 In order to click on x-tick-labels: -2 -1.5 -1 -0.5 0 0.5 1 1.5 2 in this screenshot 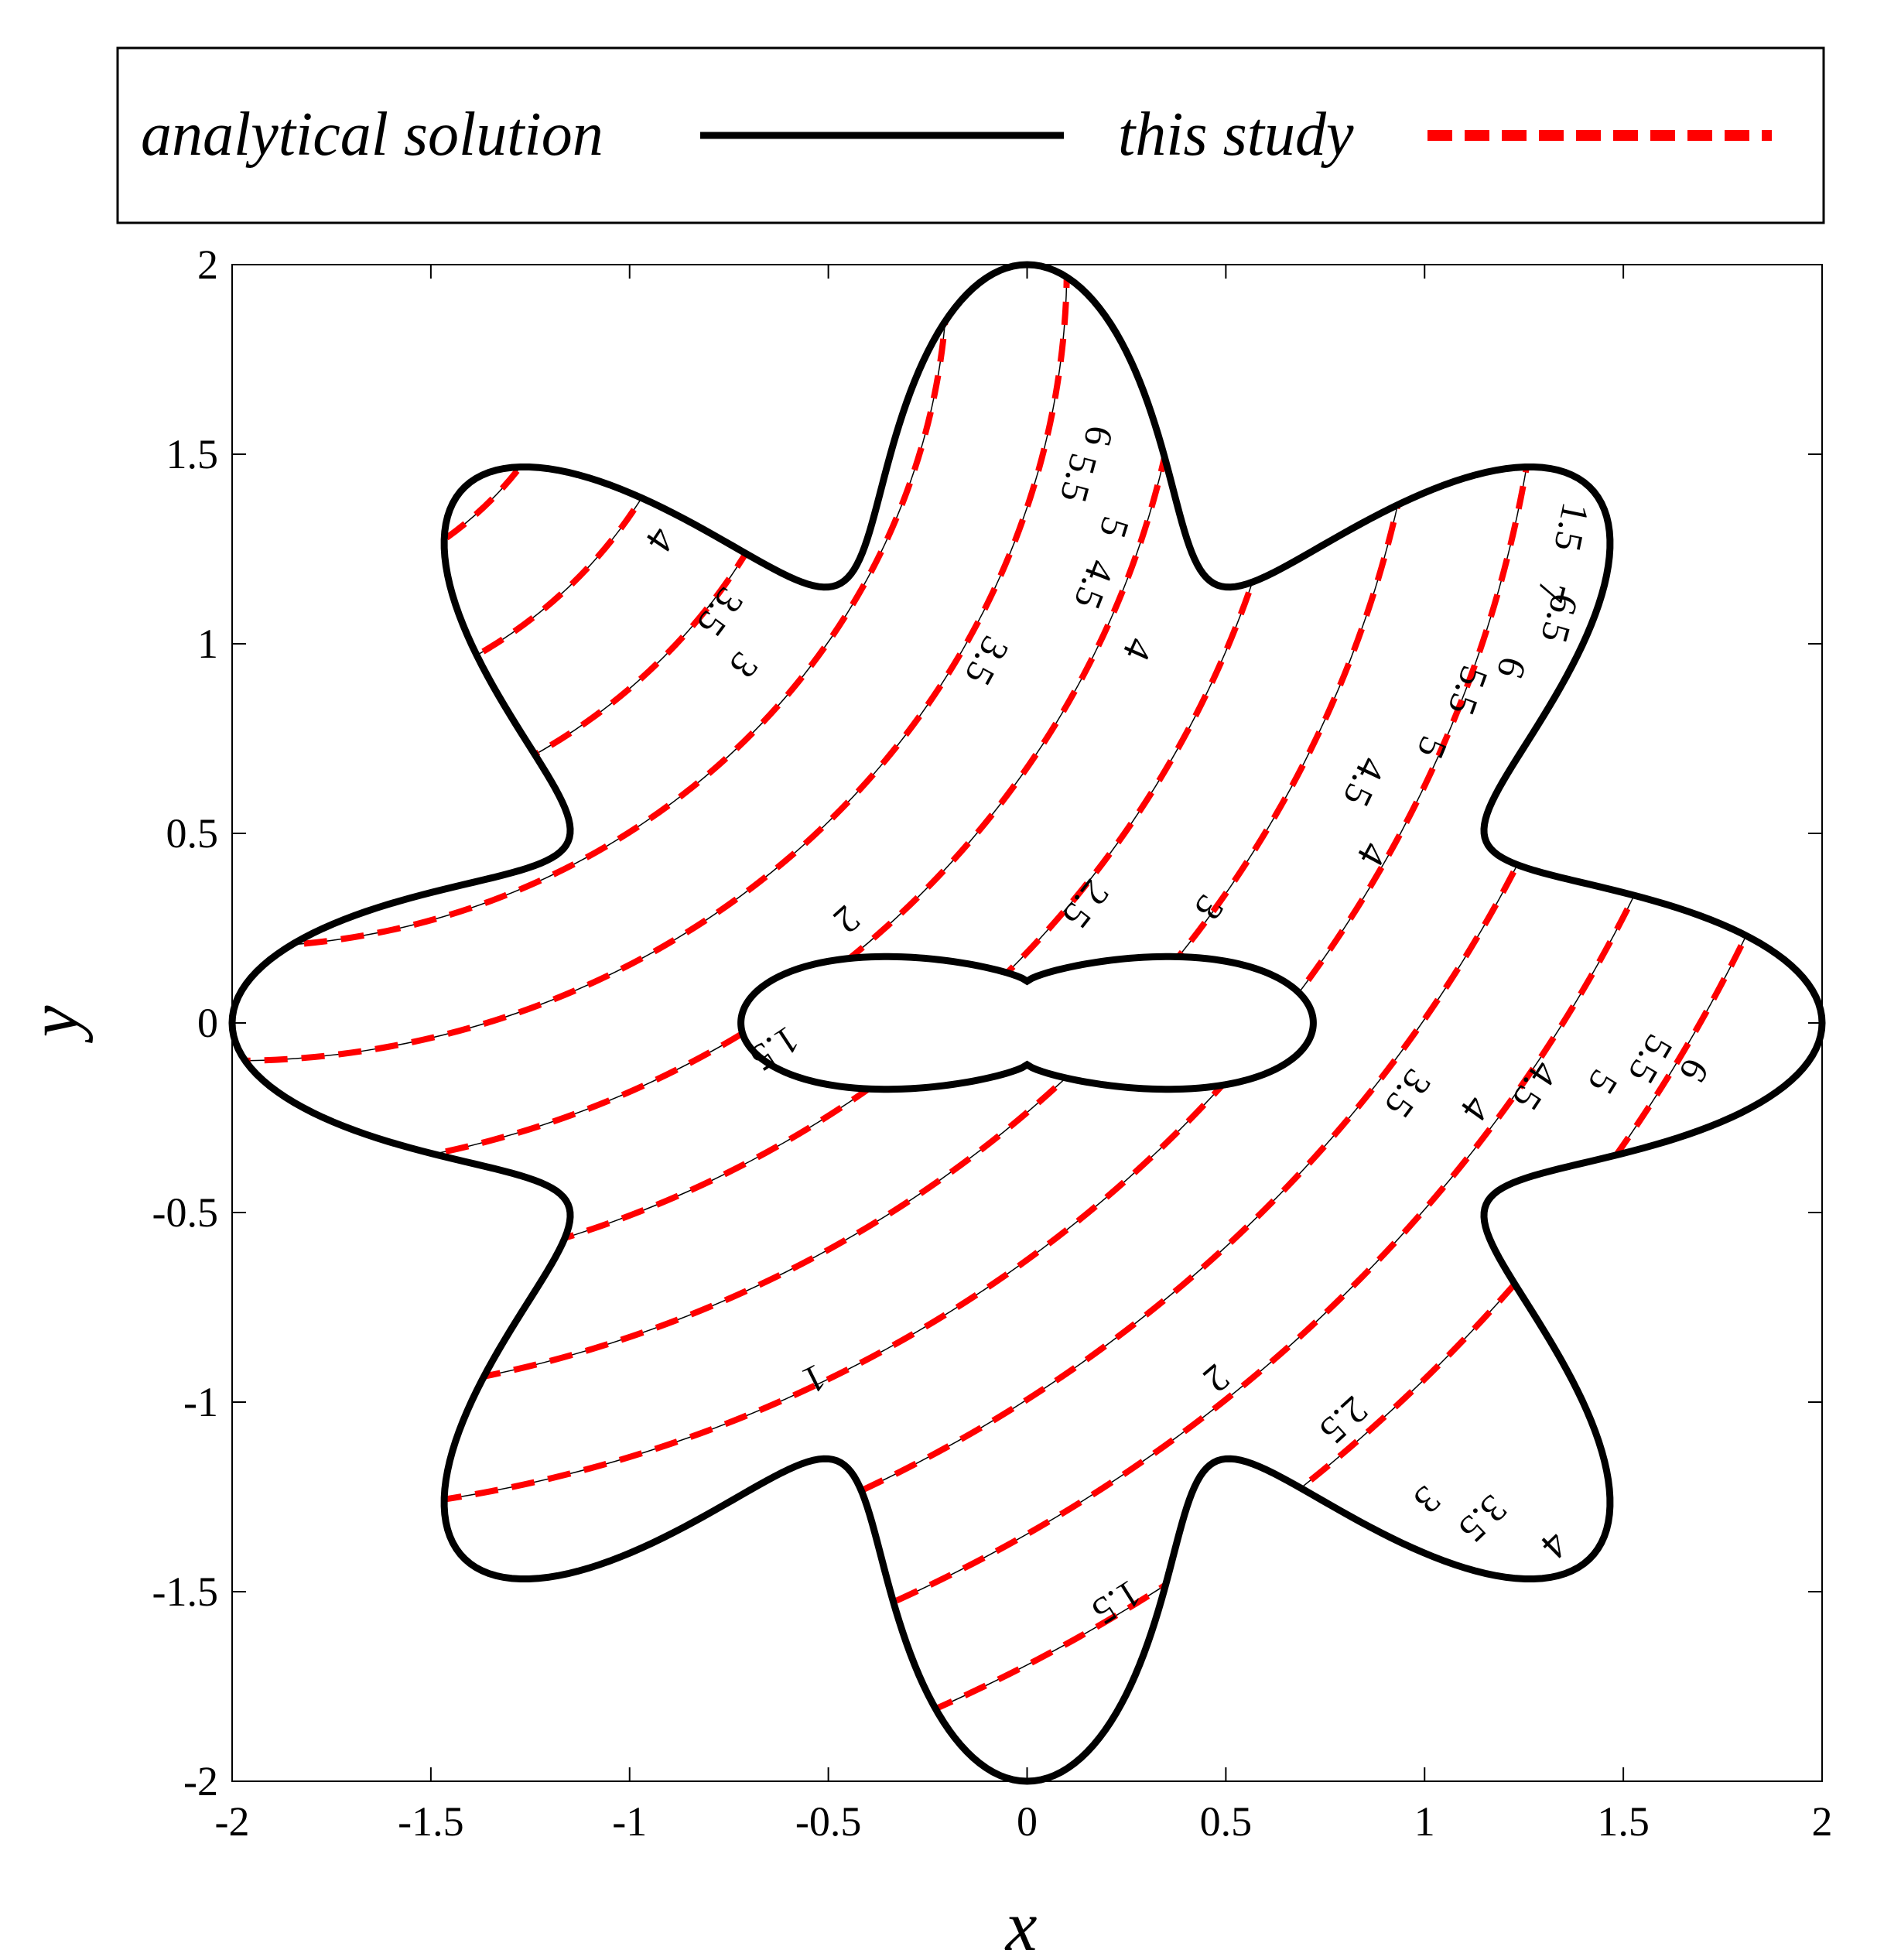, I will do `click(1024, 1821)`.